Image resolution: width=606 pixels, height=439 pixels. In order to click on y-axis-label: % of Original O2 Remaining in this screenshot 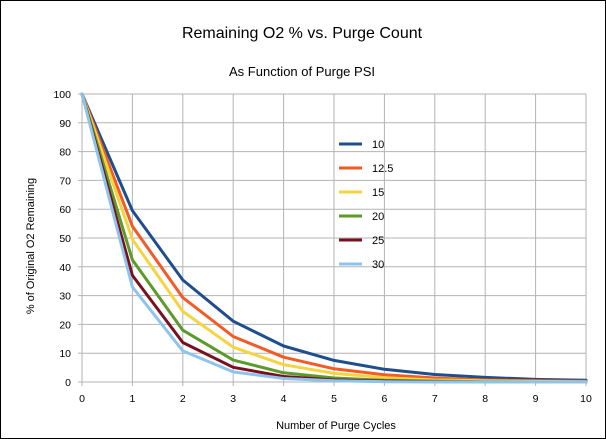, I will do `click(31, 246)`.